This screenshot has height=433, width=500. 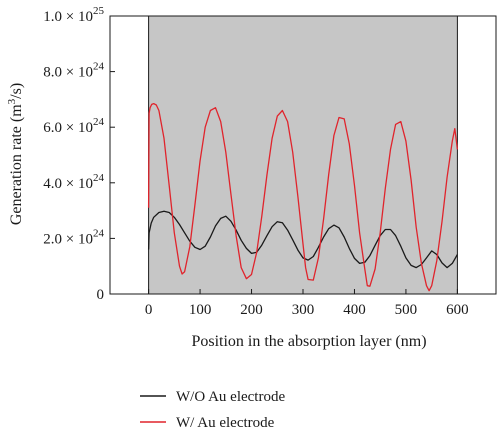 I want to click on legend-label-without-au: W/O Au electrode, so click(x=230, y=397).